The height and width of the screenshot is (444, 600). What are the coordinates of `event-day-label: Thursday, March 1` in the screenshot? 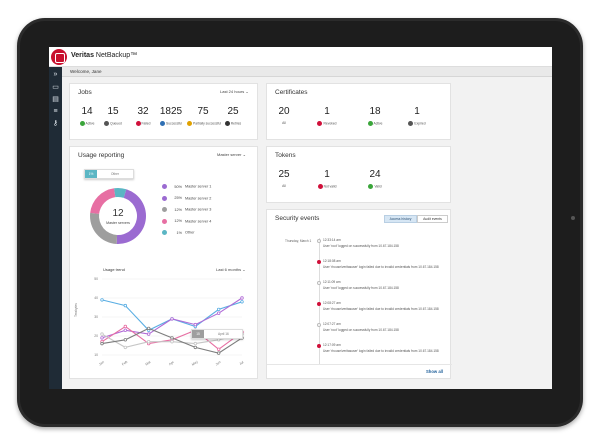 It's located at (298, 241).